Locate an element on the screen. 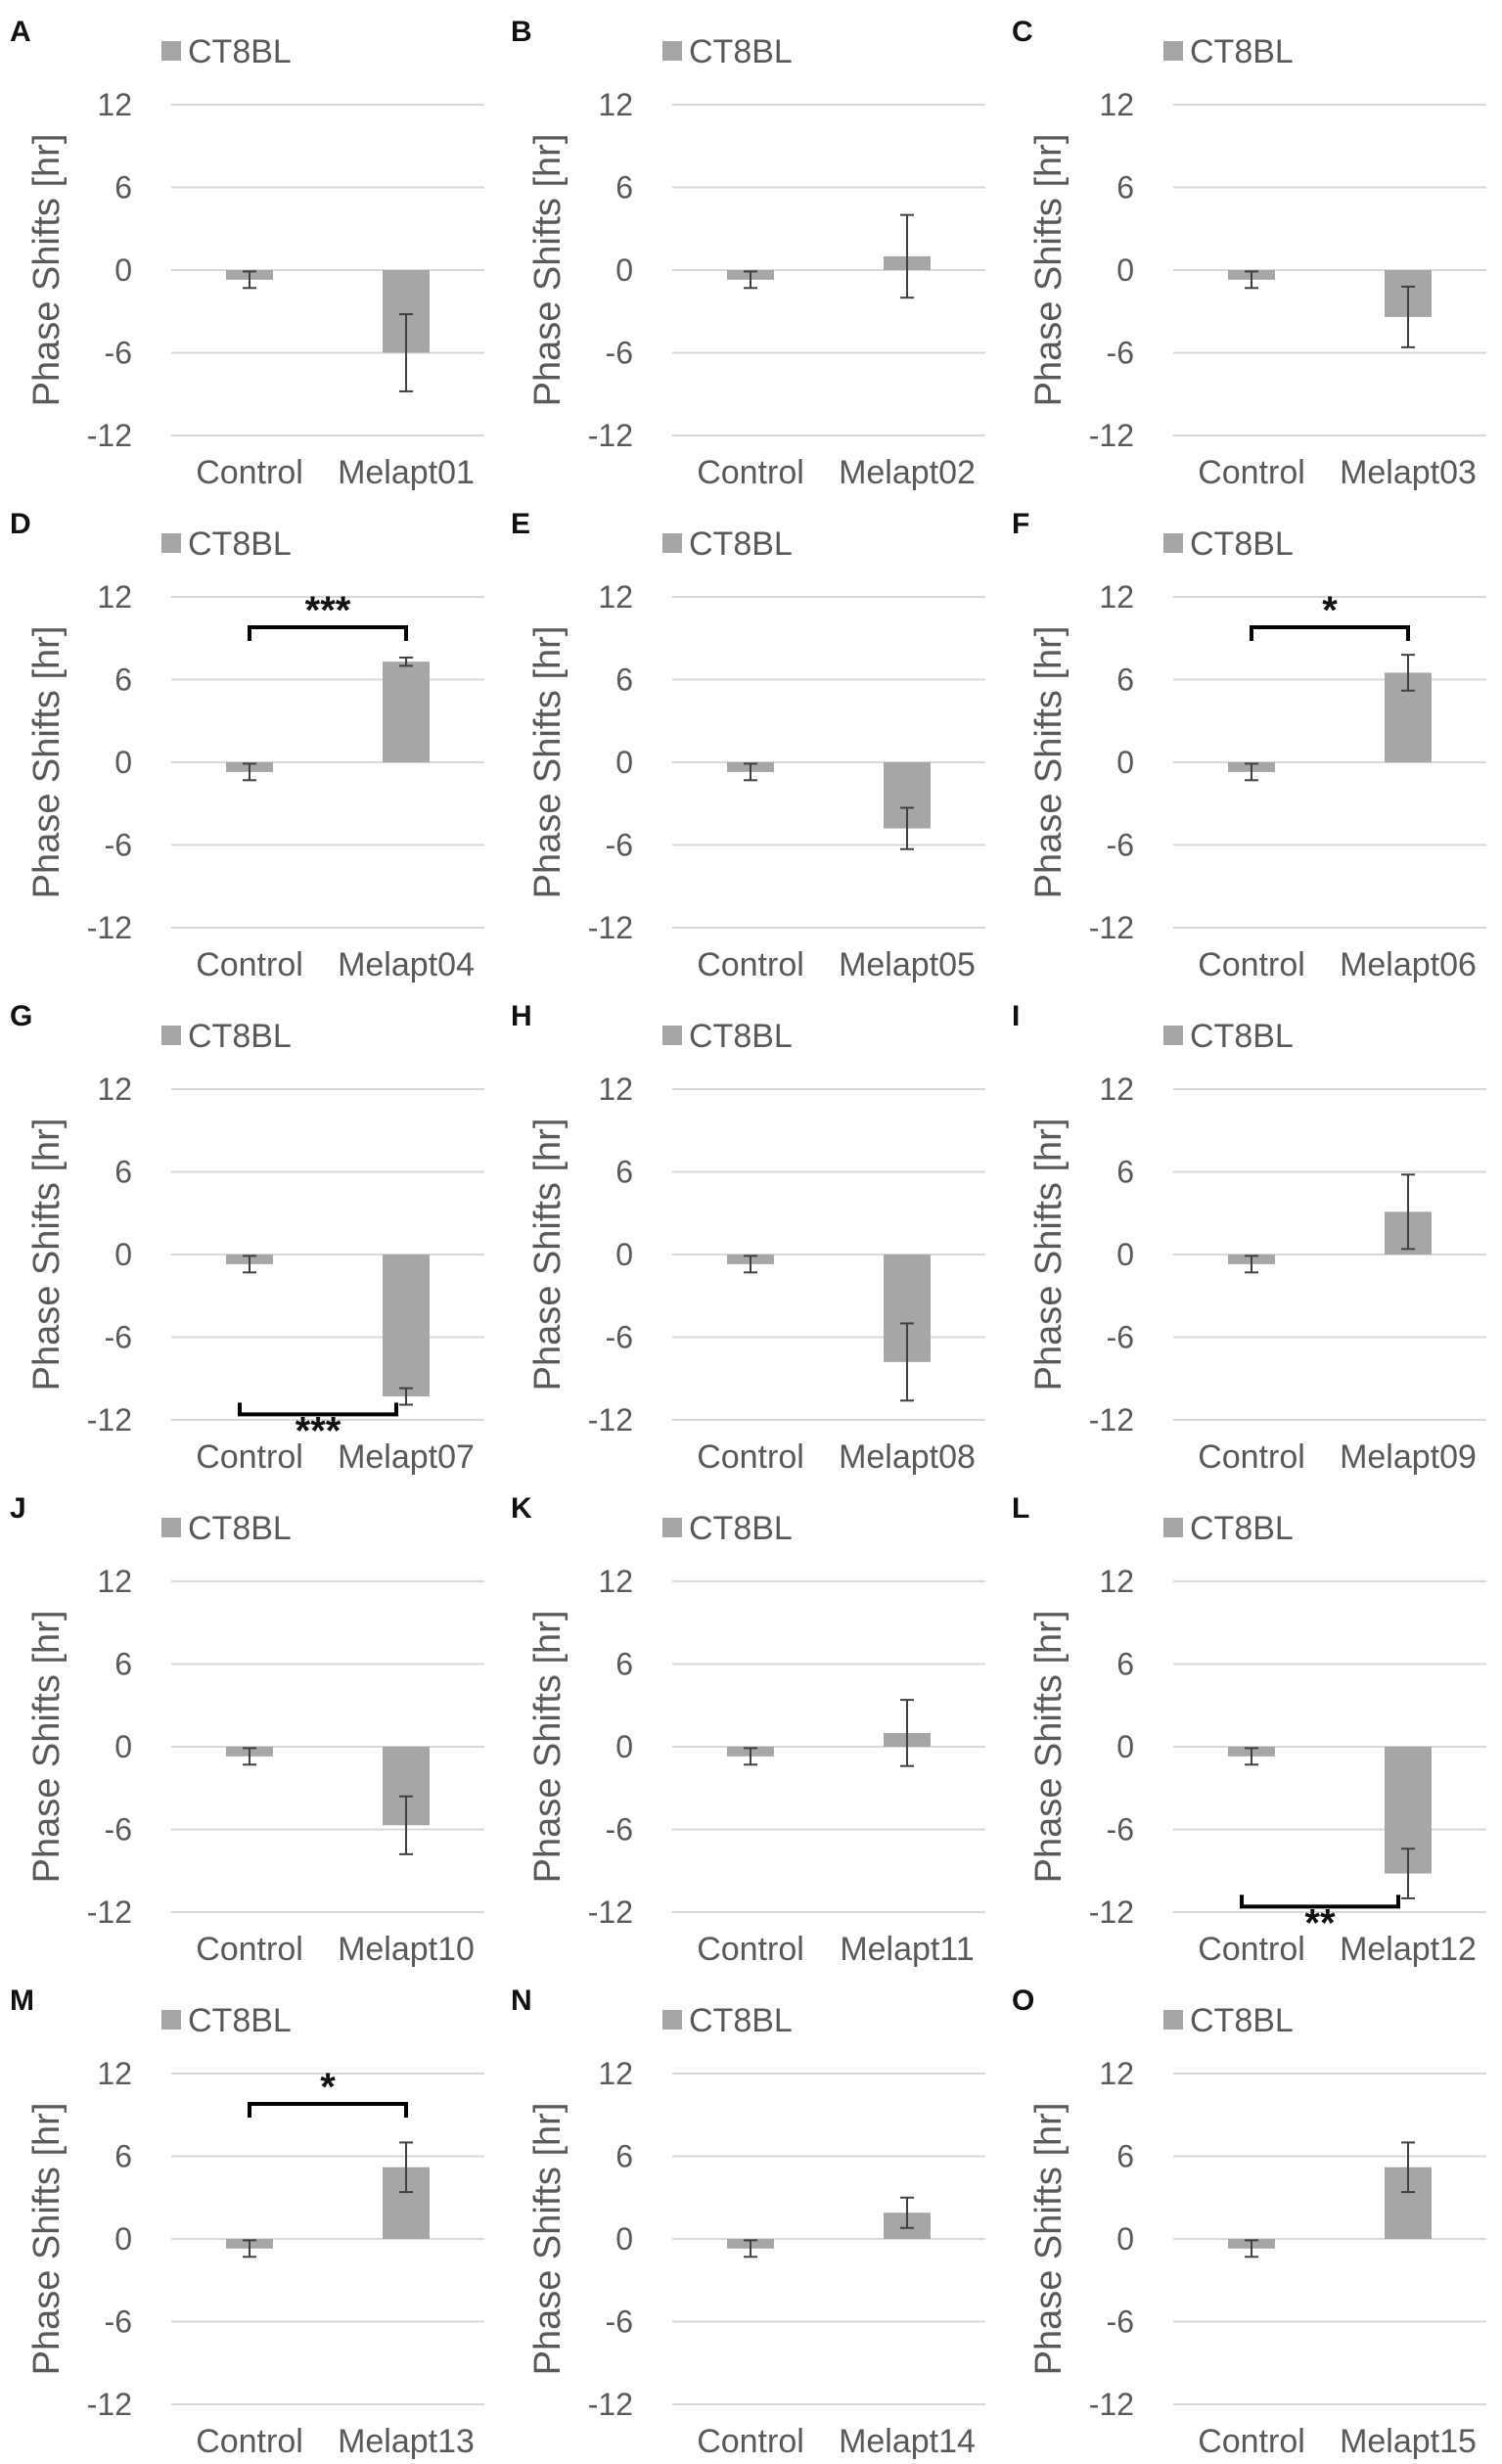 This screenshot has height=2464, width=1502. panel-label: D is located at coordinates (20, 524).